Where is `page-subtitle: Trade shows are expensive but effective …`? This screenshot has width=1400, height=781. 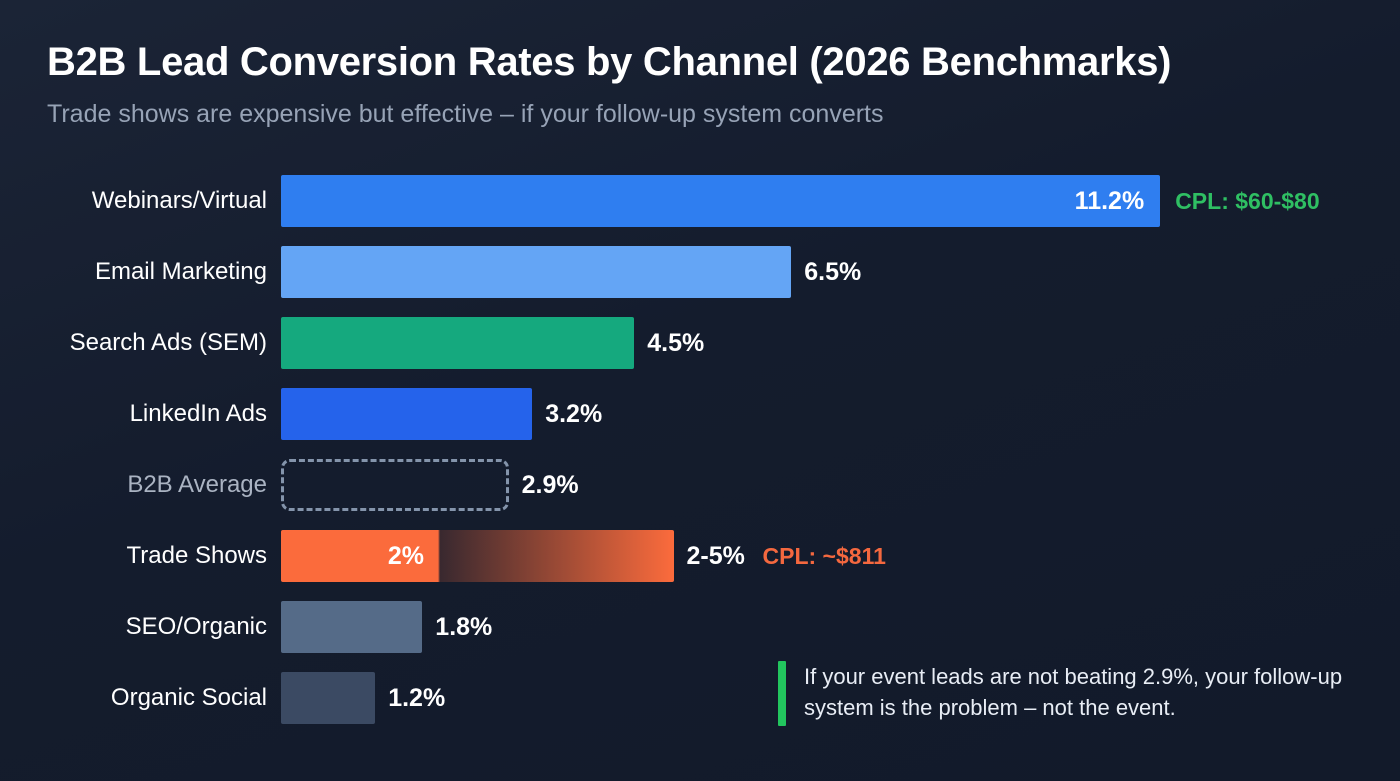
page-subtitle: Trade shows are expensive but effective … is located at coordinates (465, 114).